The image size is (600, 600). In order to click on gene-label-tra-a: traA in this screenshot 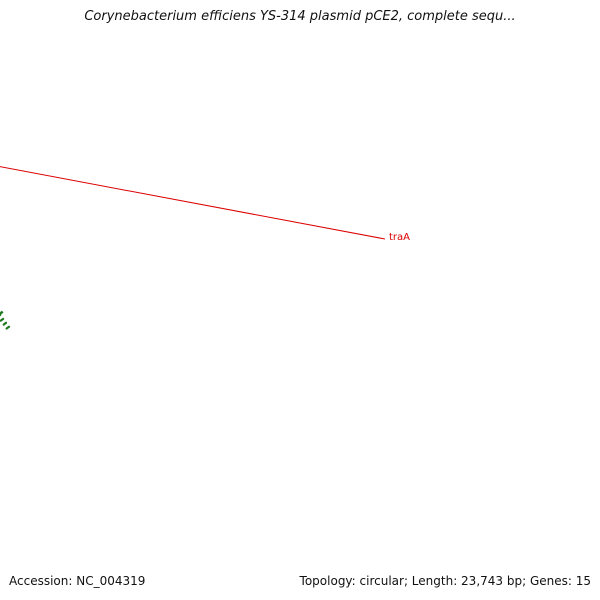, I will do `click(399, 237)`.